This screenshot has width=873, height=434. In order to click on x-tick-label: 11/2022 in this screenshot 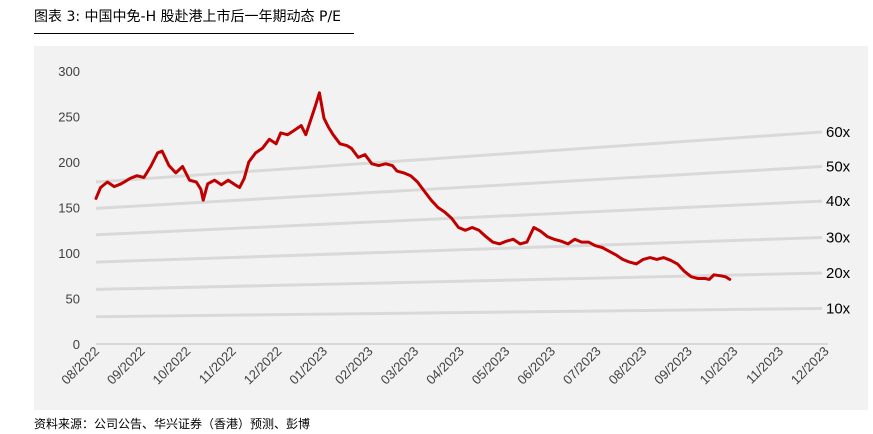, I will do `click(217, 365)`.